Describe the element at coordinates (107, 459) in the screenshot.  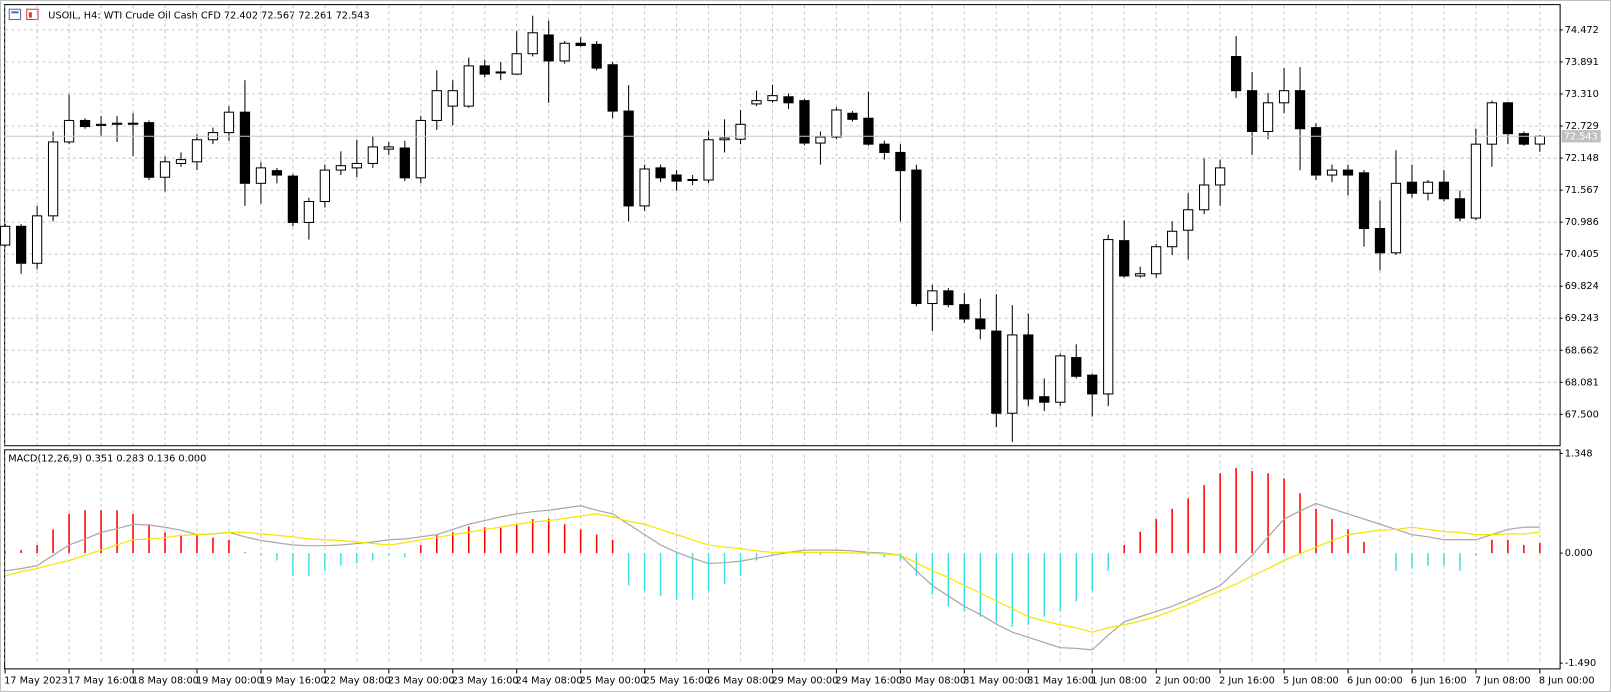
I see `indicator-title: MACD(12,26,9) 0.351 0.283 0.136 0.000` at that location.